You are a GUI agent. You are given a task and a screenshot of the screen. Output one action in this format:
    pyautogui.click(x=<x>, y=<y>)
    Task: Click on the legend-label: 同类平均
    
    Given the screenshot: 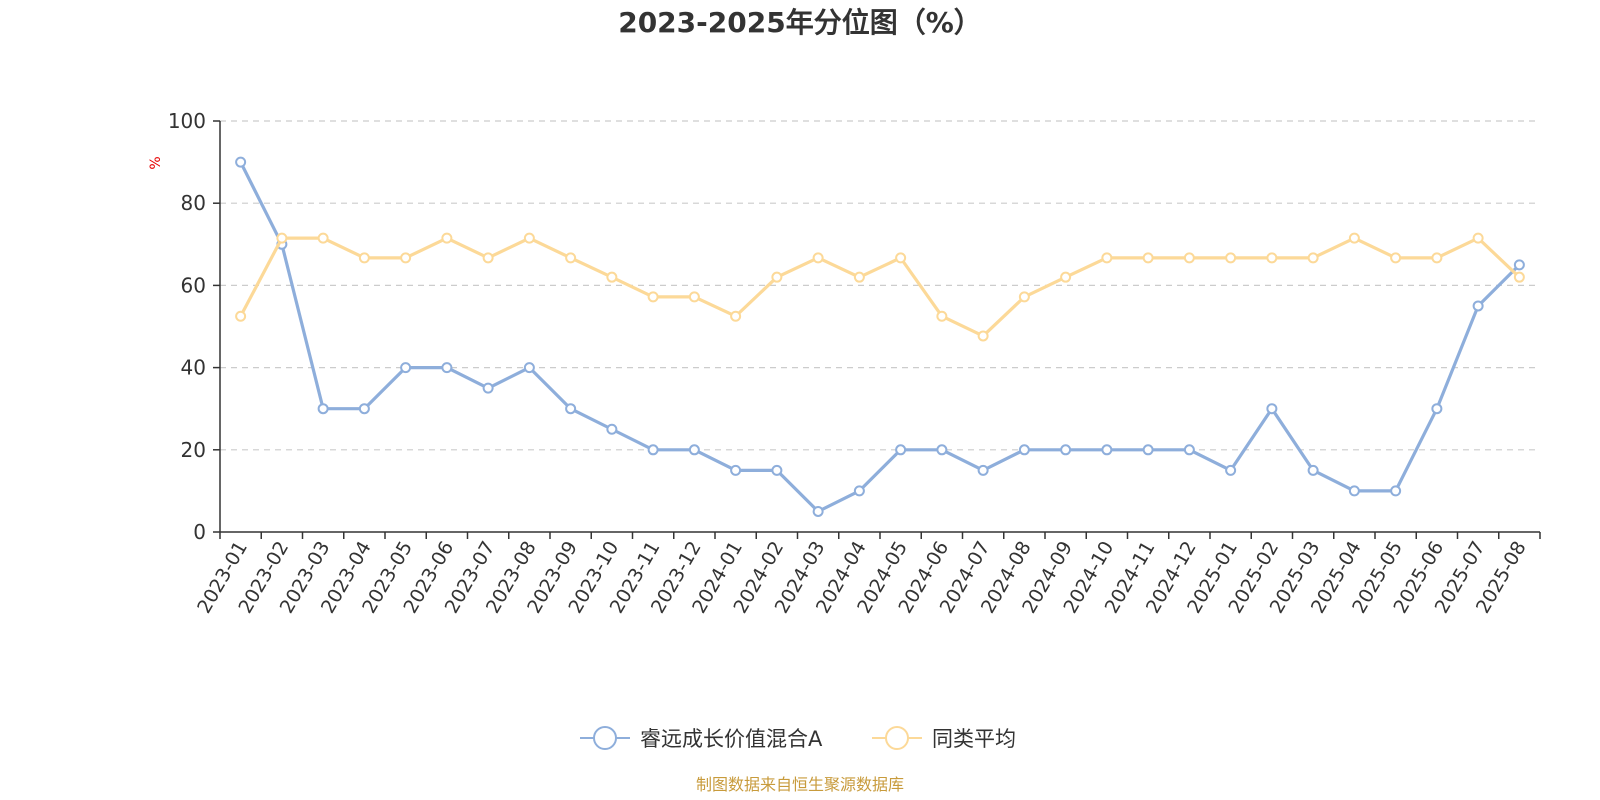 What is the action you would take?
    pyautogui.click(x=974, y=739)
    